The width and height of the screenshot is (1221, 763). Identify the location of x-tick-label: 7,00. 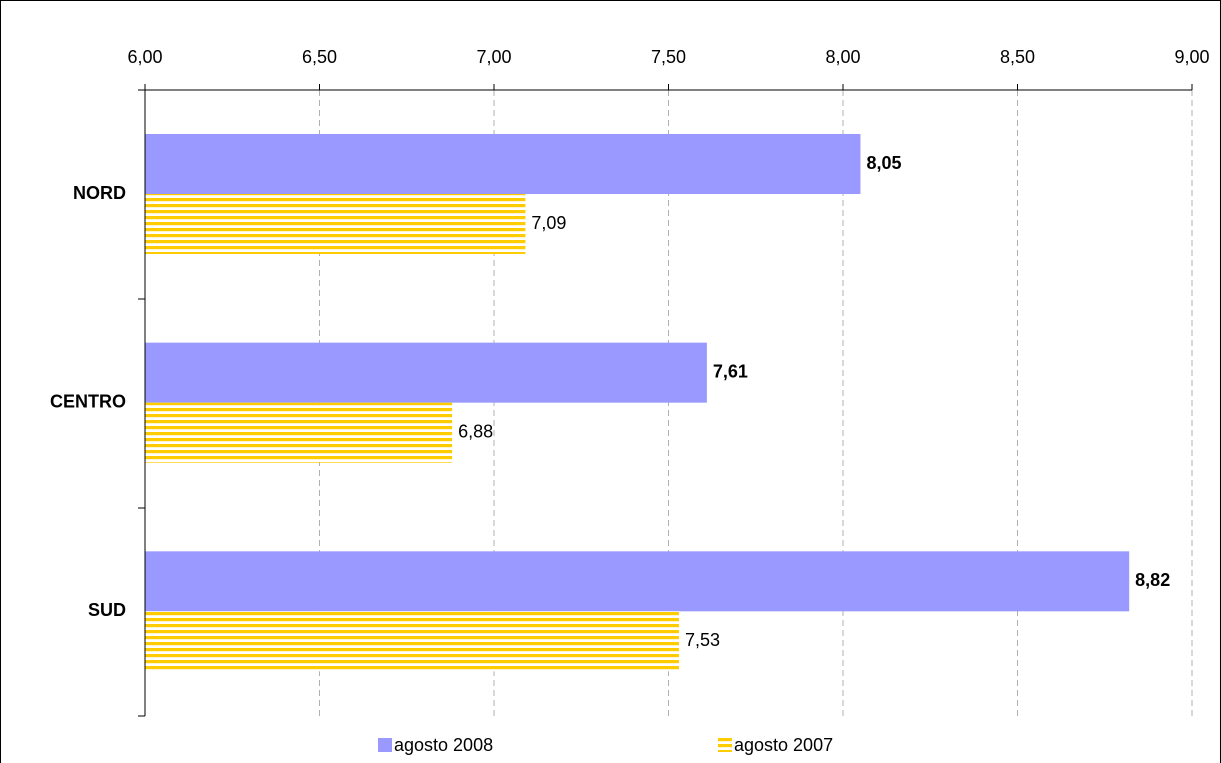
(493, 57).